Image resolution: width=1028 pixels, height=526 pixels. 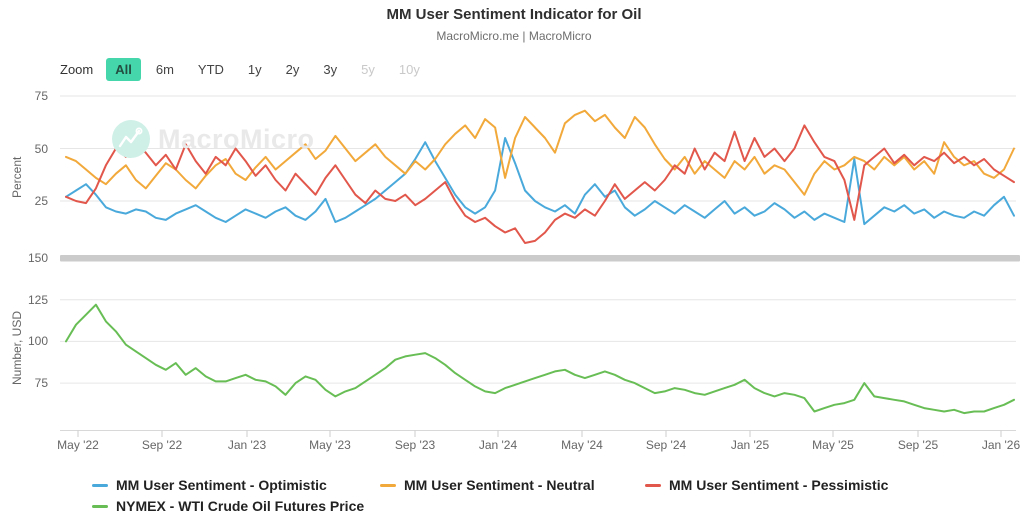 I want to click on x-axis-label: Sep '25, so click(x=918, y=445).